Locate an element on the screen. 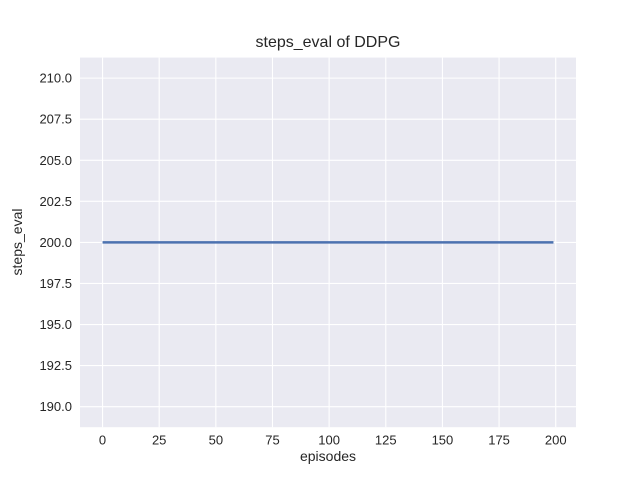  x-tick-label: 0 is located at coordinates (102, 440).